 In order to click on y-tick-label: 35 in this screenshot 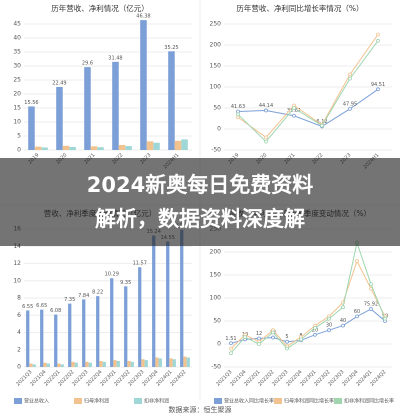, I will do `click(17, 52)`.